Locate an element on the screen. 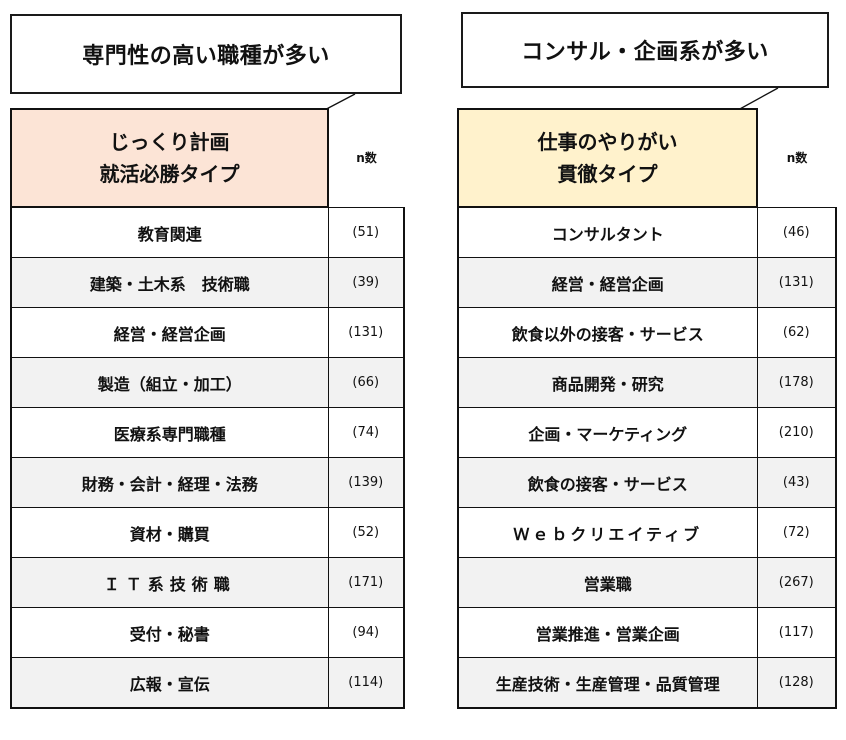 The width and height of the screenshot is (846, 740). right-callout: コンサル・企画系が多い is located at coordinates (645, 50).